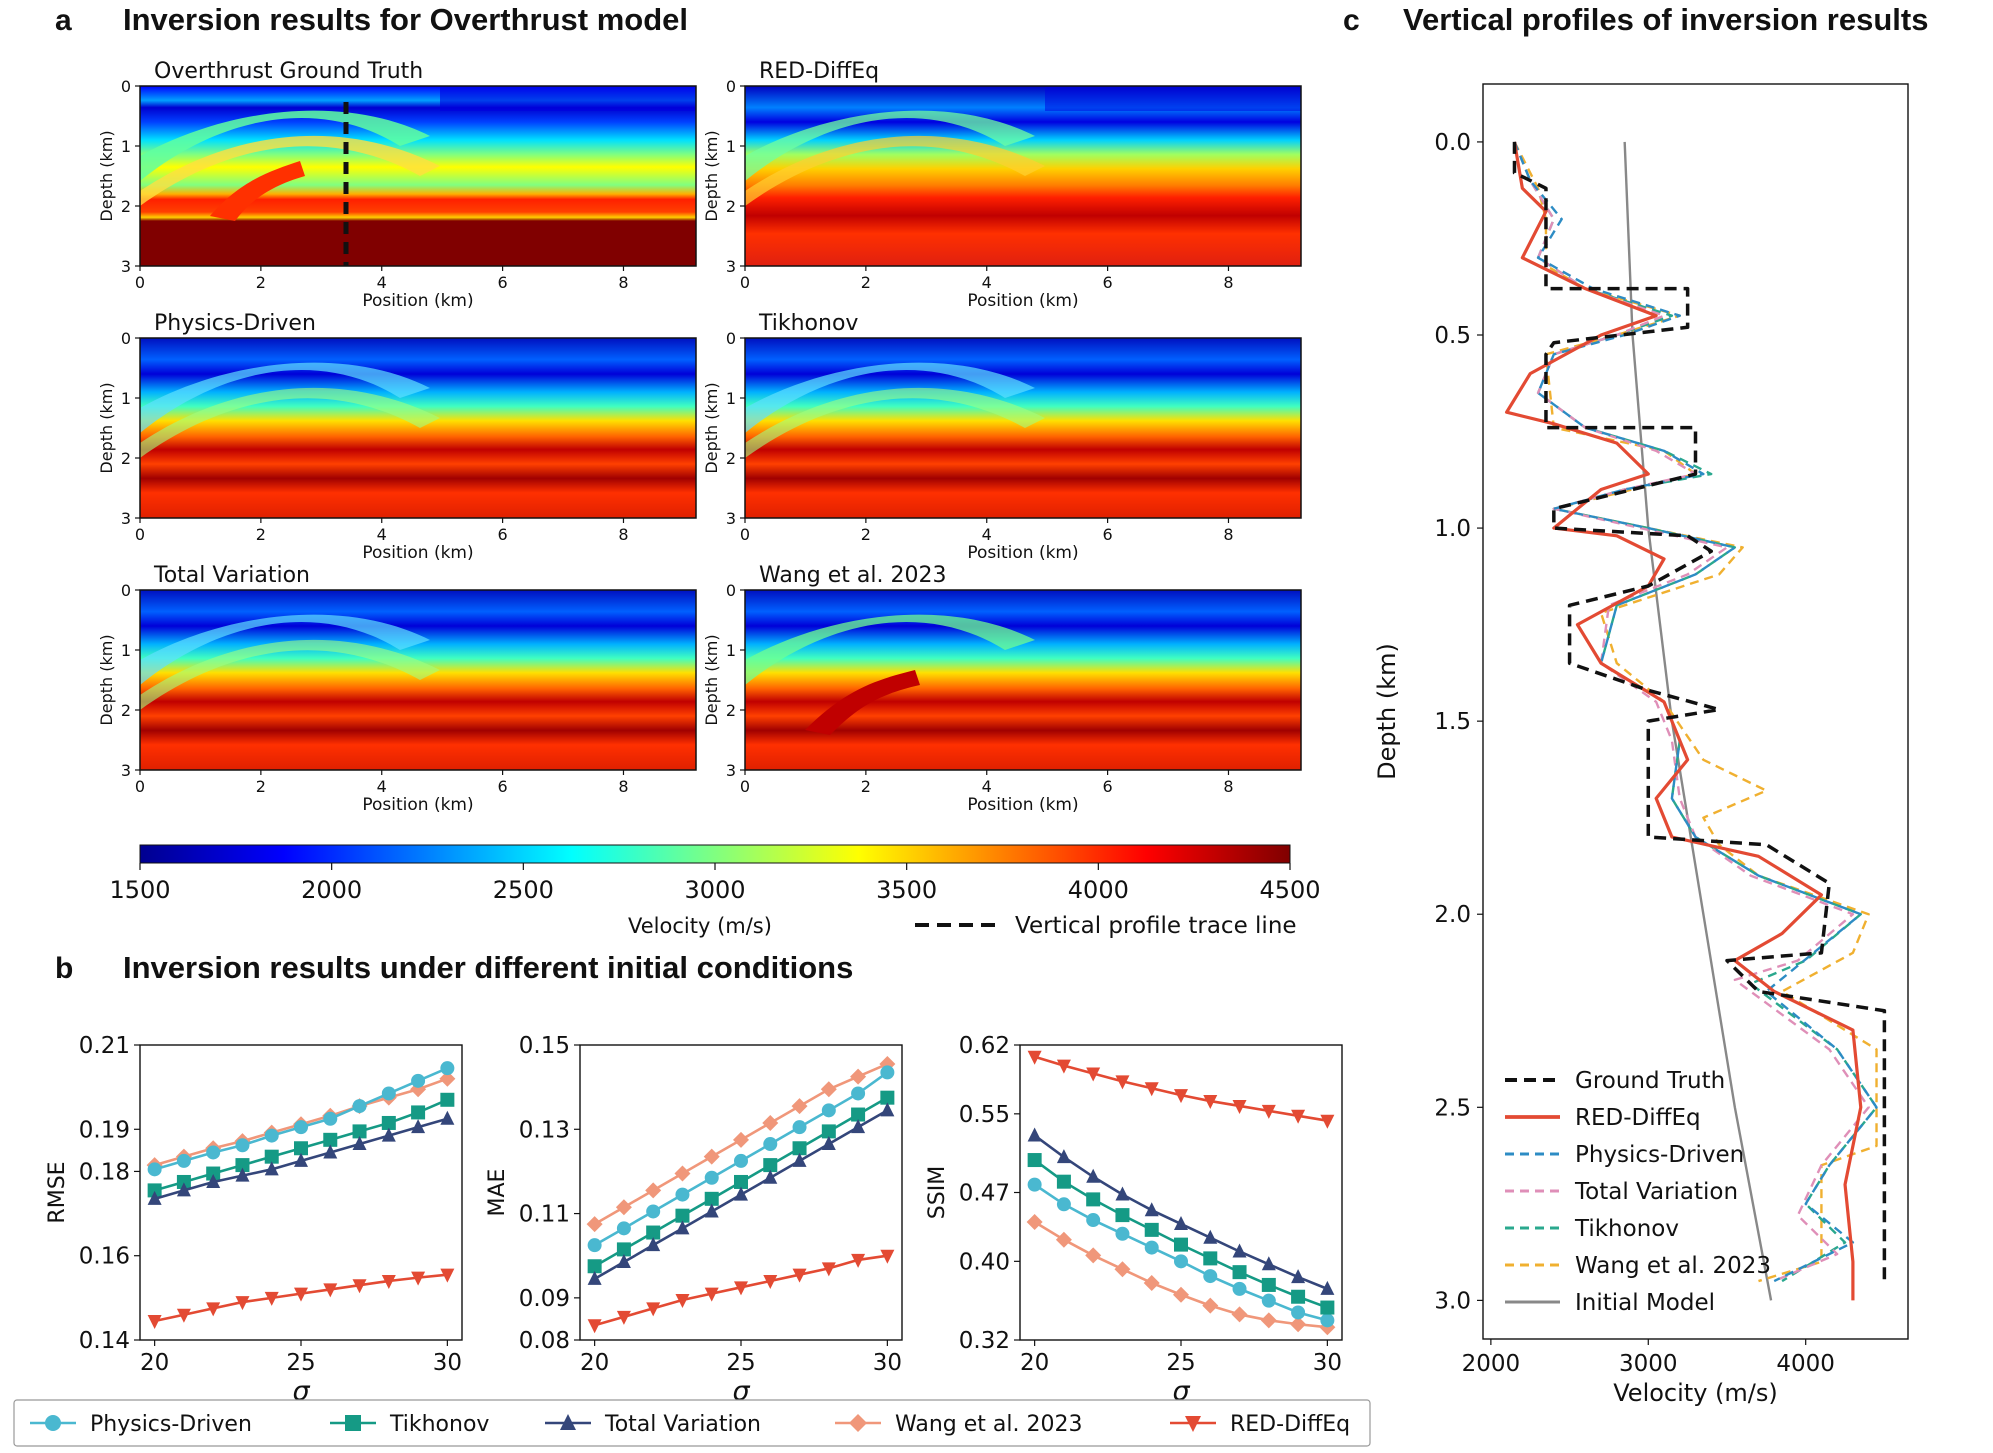 The width and height of the screenshot is (1993, 1453). What do you see at coordinates (694, 1220) in the screenshot?
I see `chart-mae: 0.08 0.09 0.11 0.13 0.15 20 25 30 σ MAE` at bounding box center [694, 1220].